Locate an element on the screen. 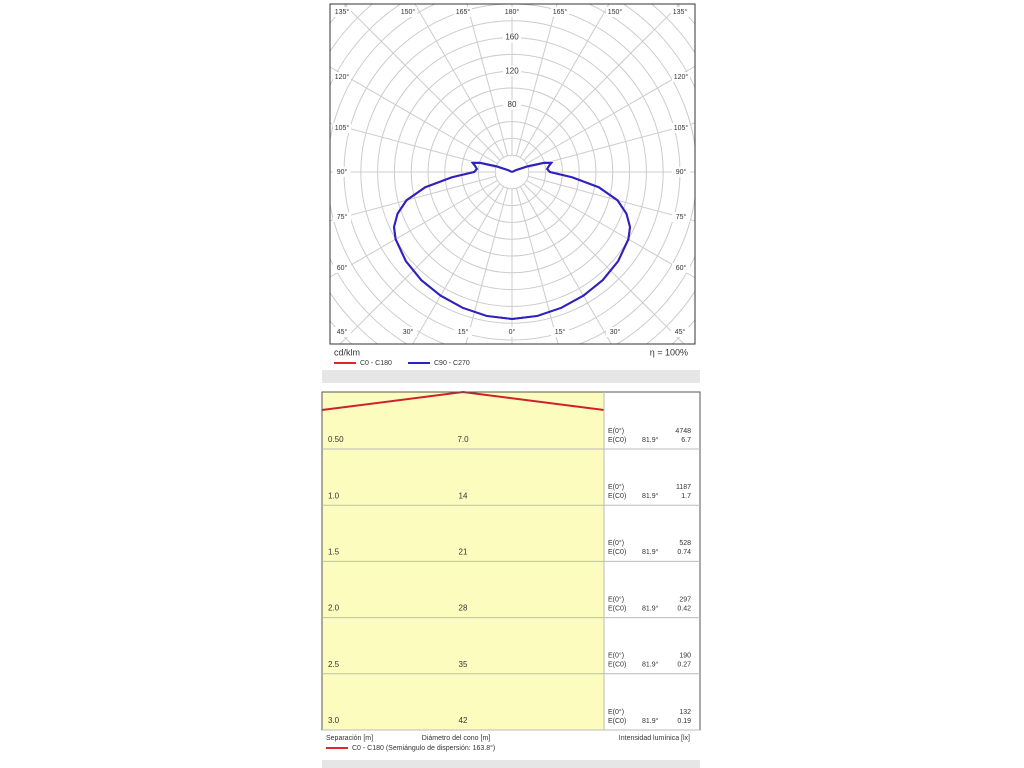  efficiency: η = 100% is located at coordinates (669, 352).